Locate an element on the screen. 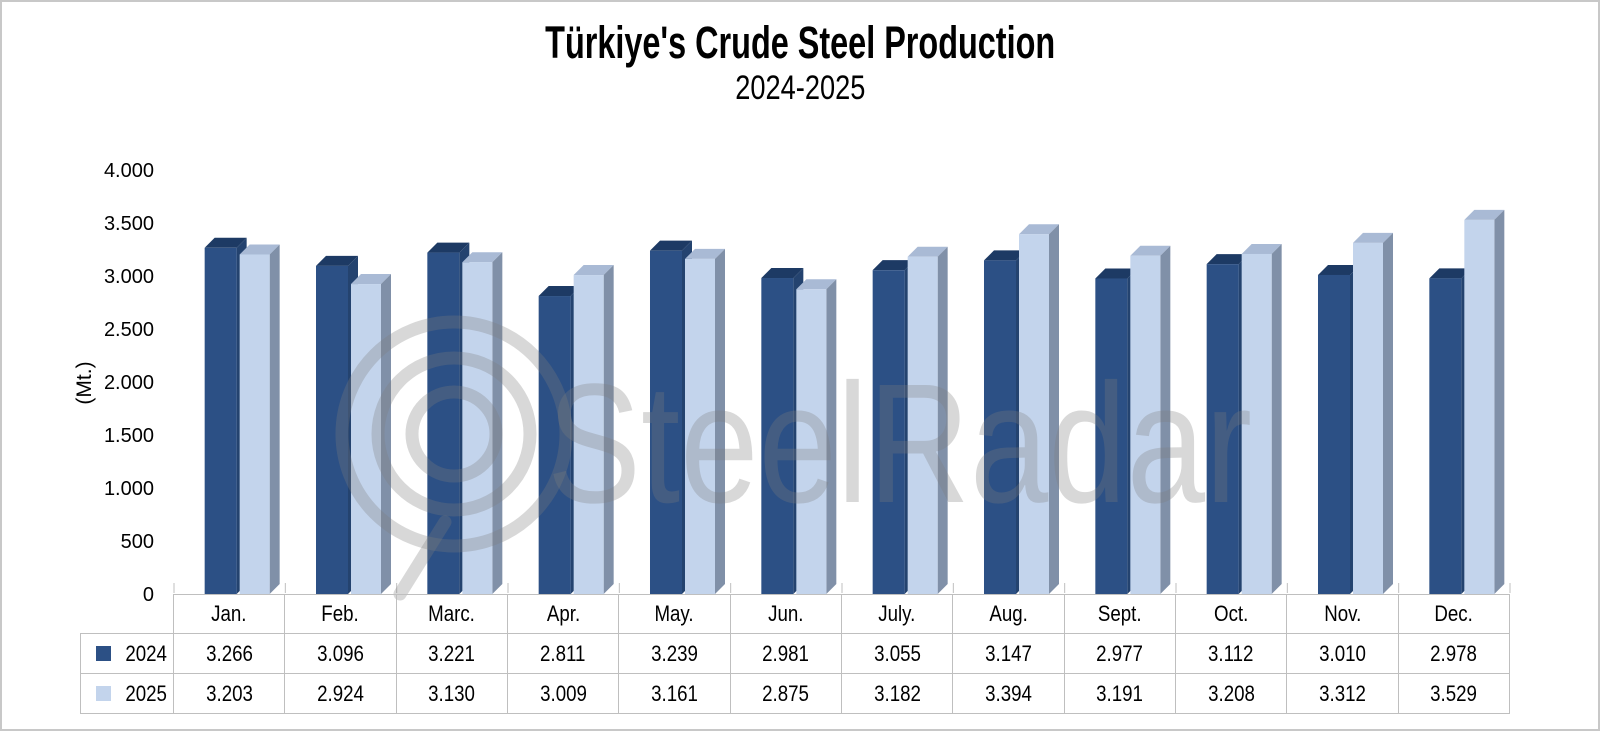 The height and width of the screenshot is (731, 1600). value-label: 3.112 is located at coordinates (1231, 653).